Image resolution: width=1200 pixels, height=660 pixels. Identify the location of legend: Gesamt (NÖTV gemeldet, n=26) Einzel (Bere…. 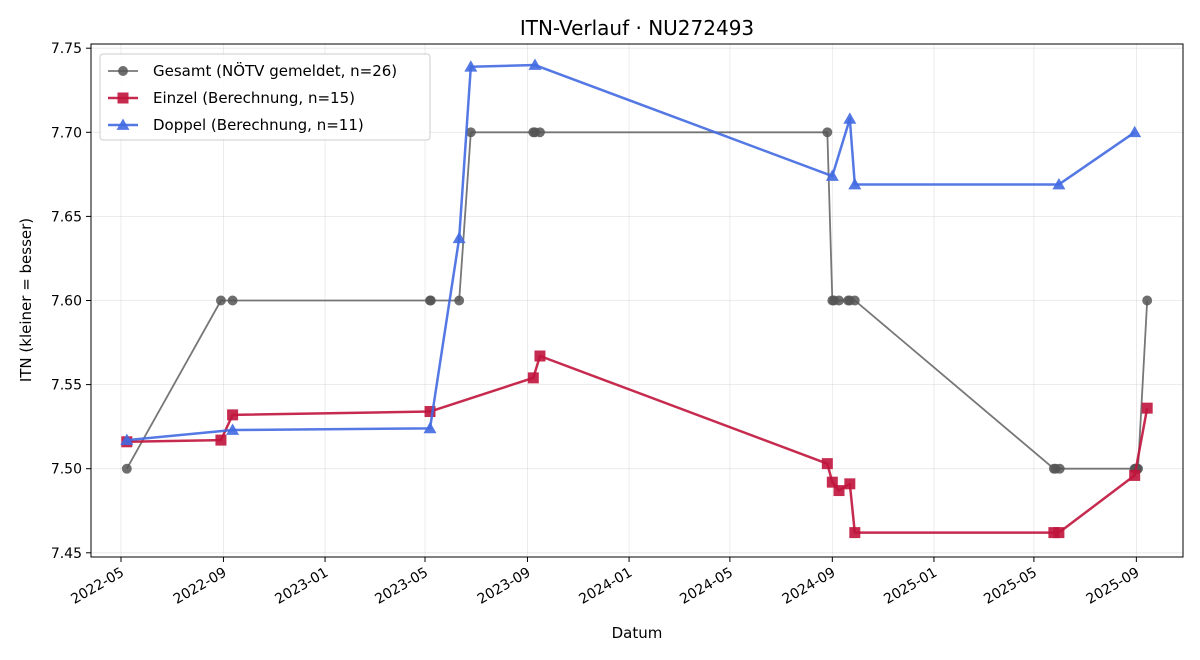
(265, 97).